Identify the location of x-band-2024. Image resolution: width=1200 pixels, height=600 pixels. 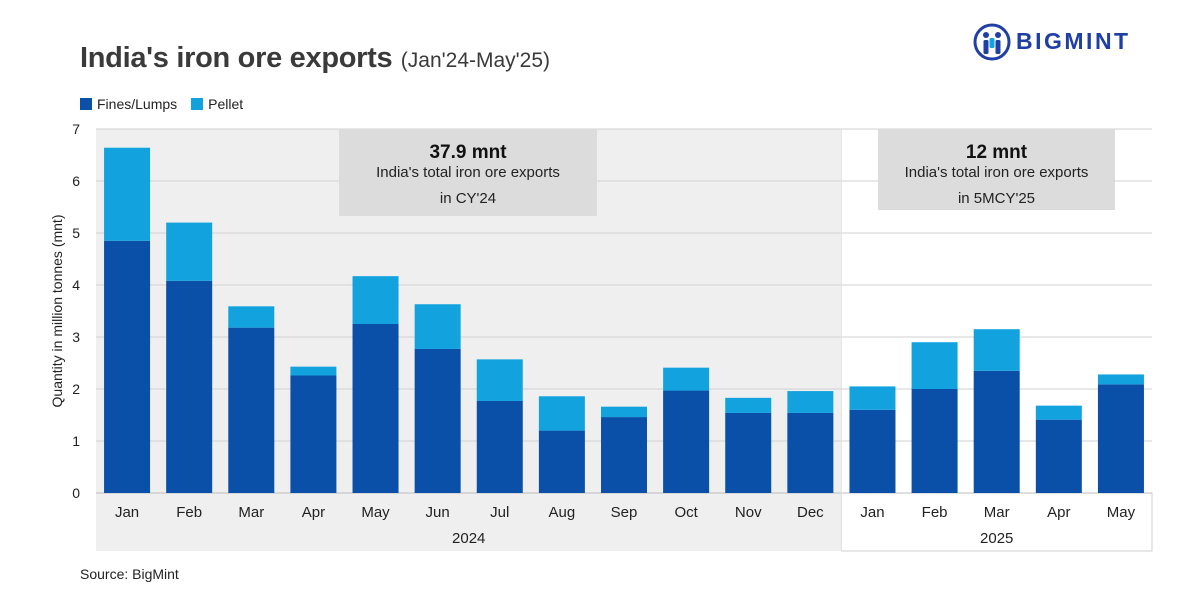
(469, 522).